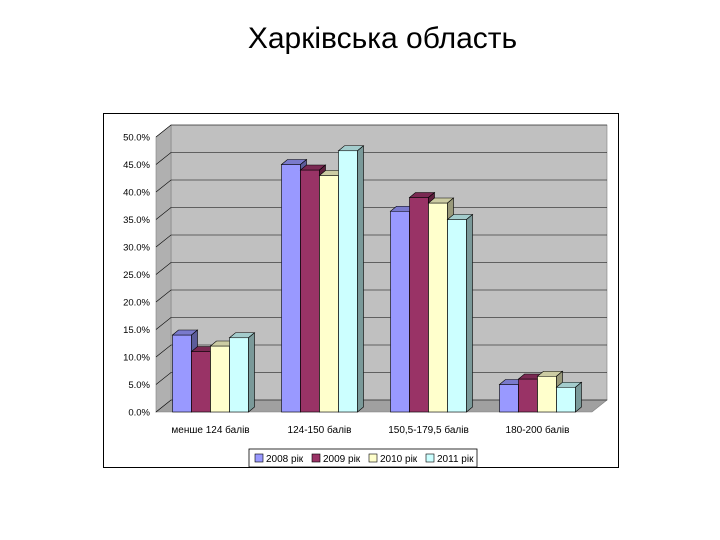 The height and width of the screenshot is (540, 720). Describe the element at coordinates (428, 430) in the screenshot. I see `x-tick-label: 150,5-179,5 балів` at that location.